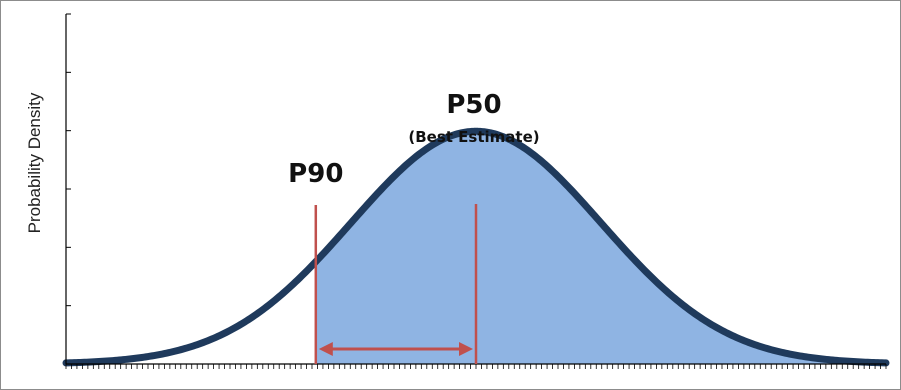 This screenshot has height=390, width=901. Describe the element at coordinates (325, 349) in the screenshot. I see `range-arrow-left-head` at that location.